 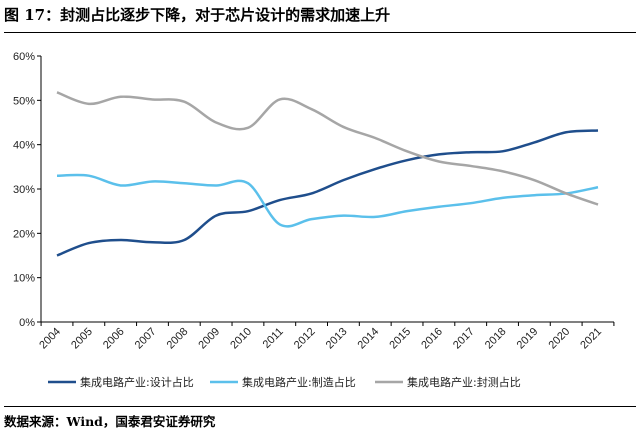 I want to click on y-tick-label: 30%, so click(x=24, y=190).